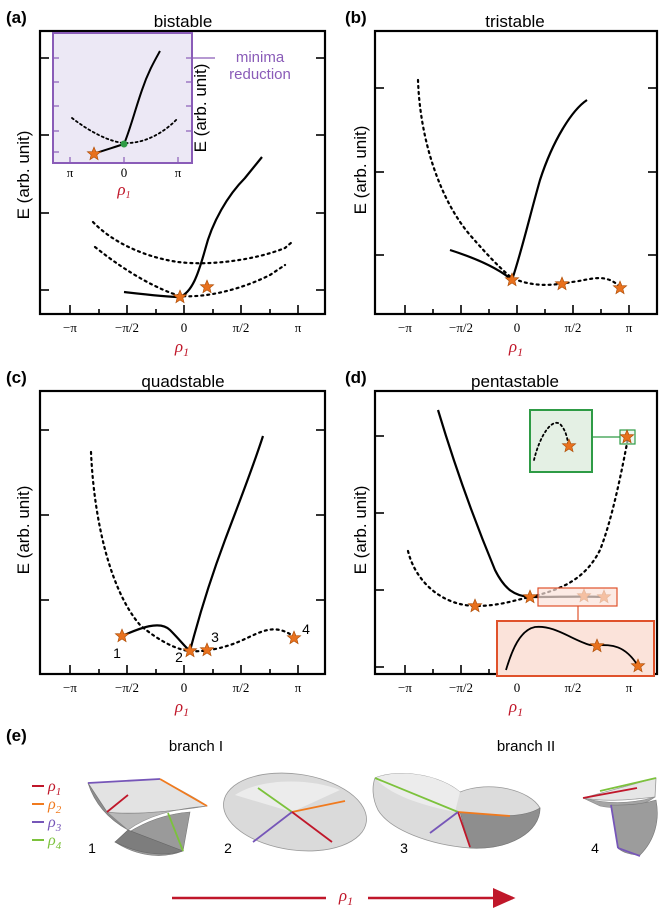  I want to click on shape-number: 4, so click(595, 848).